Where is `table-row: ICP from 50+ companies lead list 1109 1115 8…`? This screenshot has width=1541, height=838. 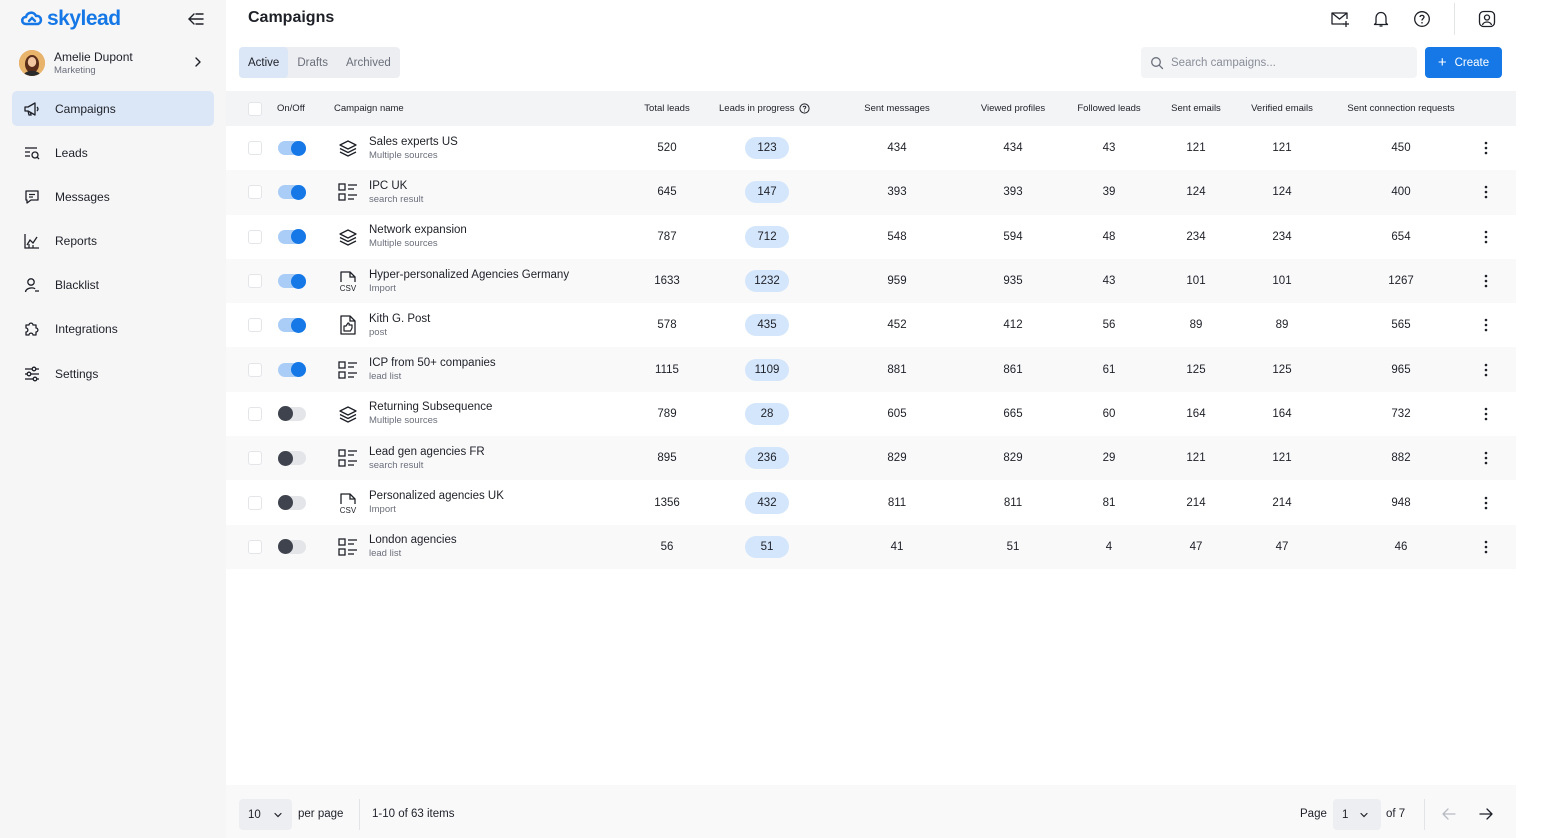
table-row: ICP from 50+ companies lead list 1109 1115 8… is located at coordinates (871, 369).